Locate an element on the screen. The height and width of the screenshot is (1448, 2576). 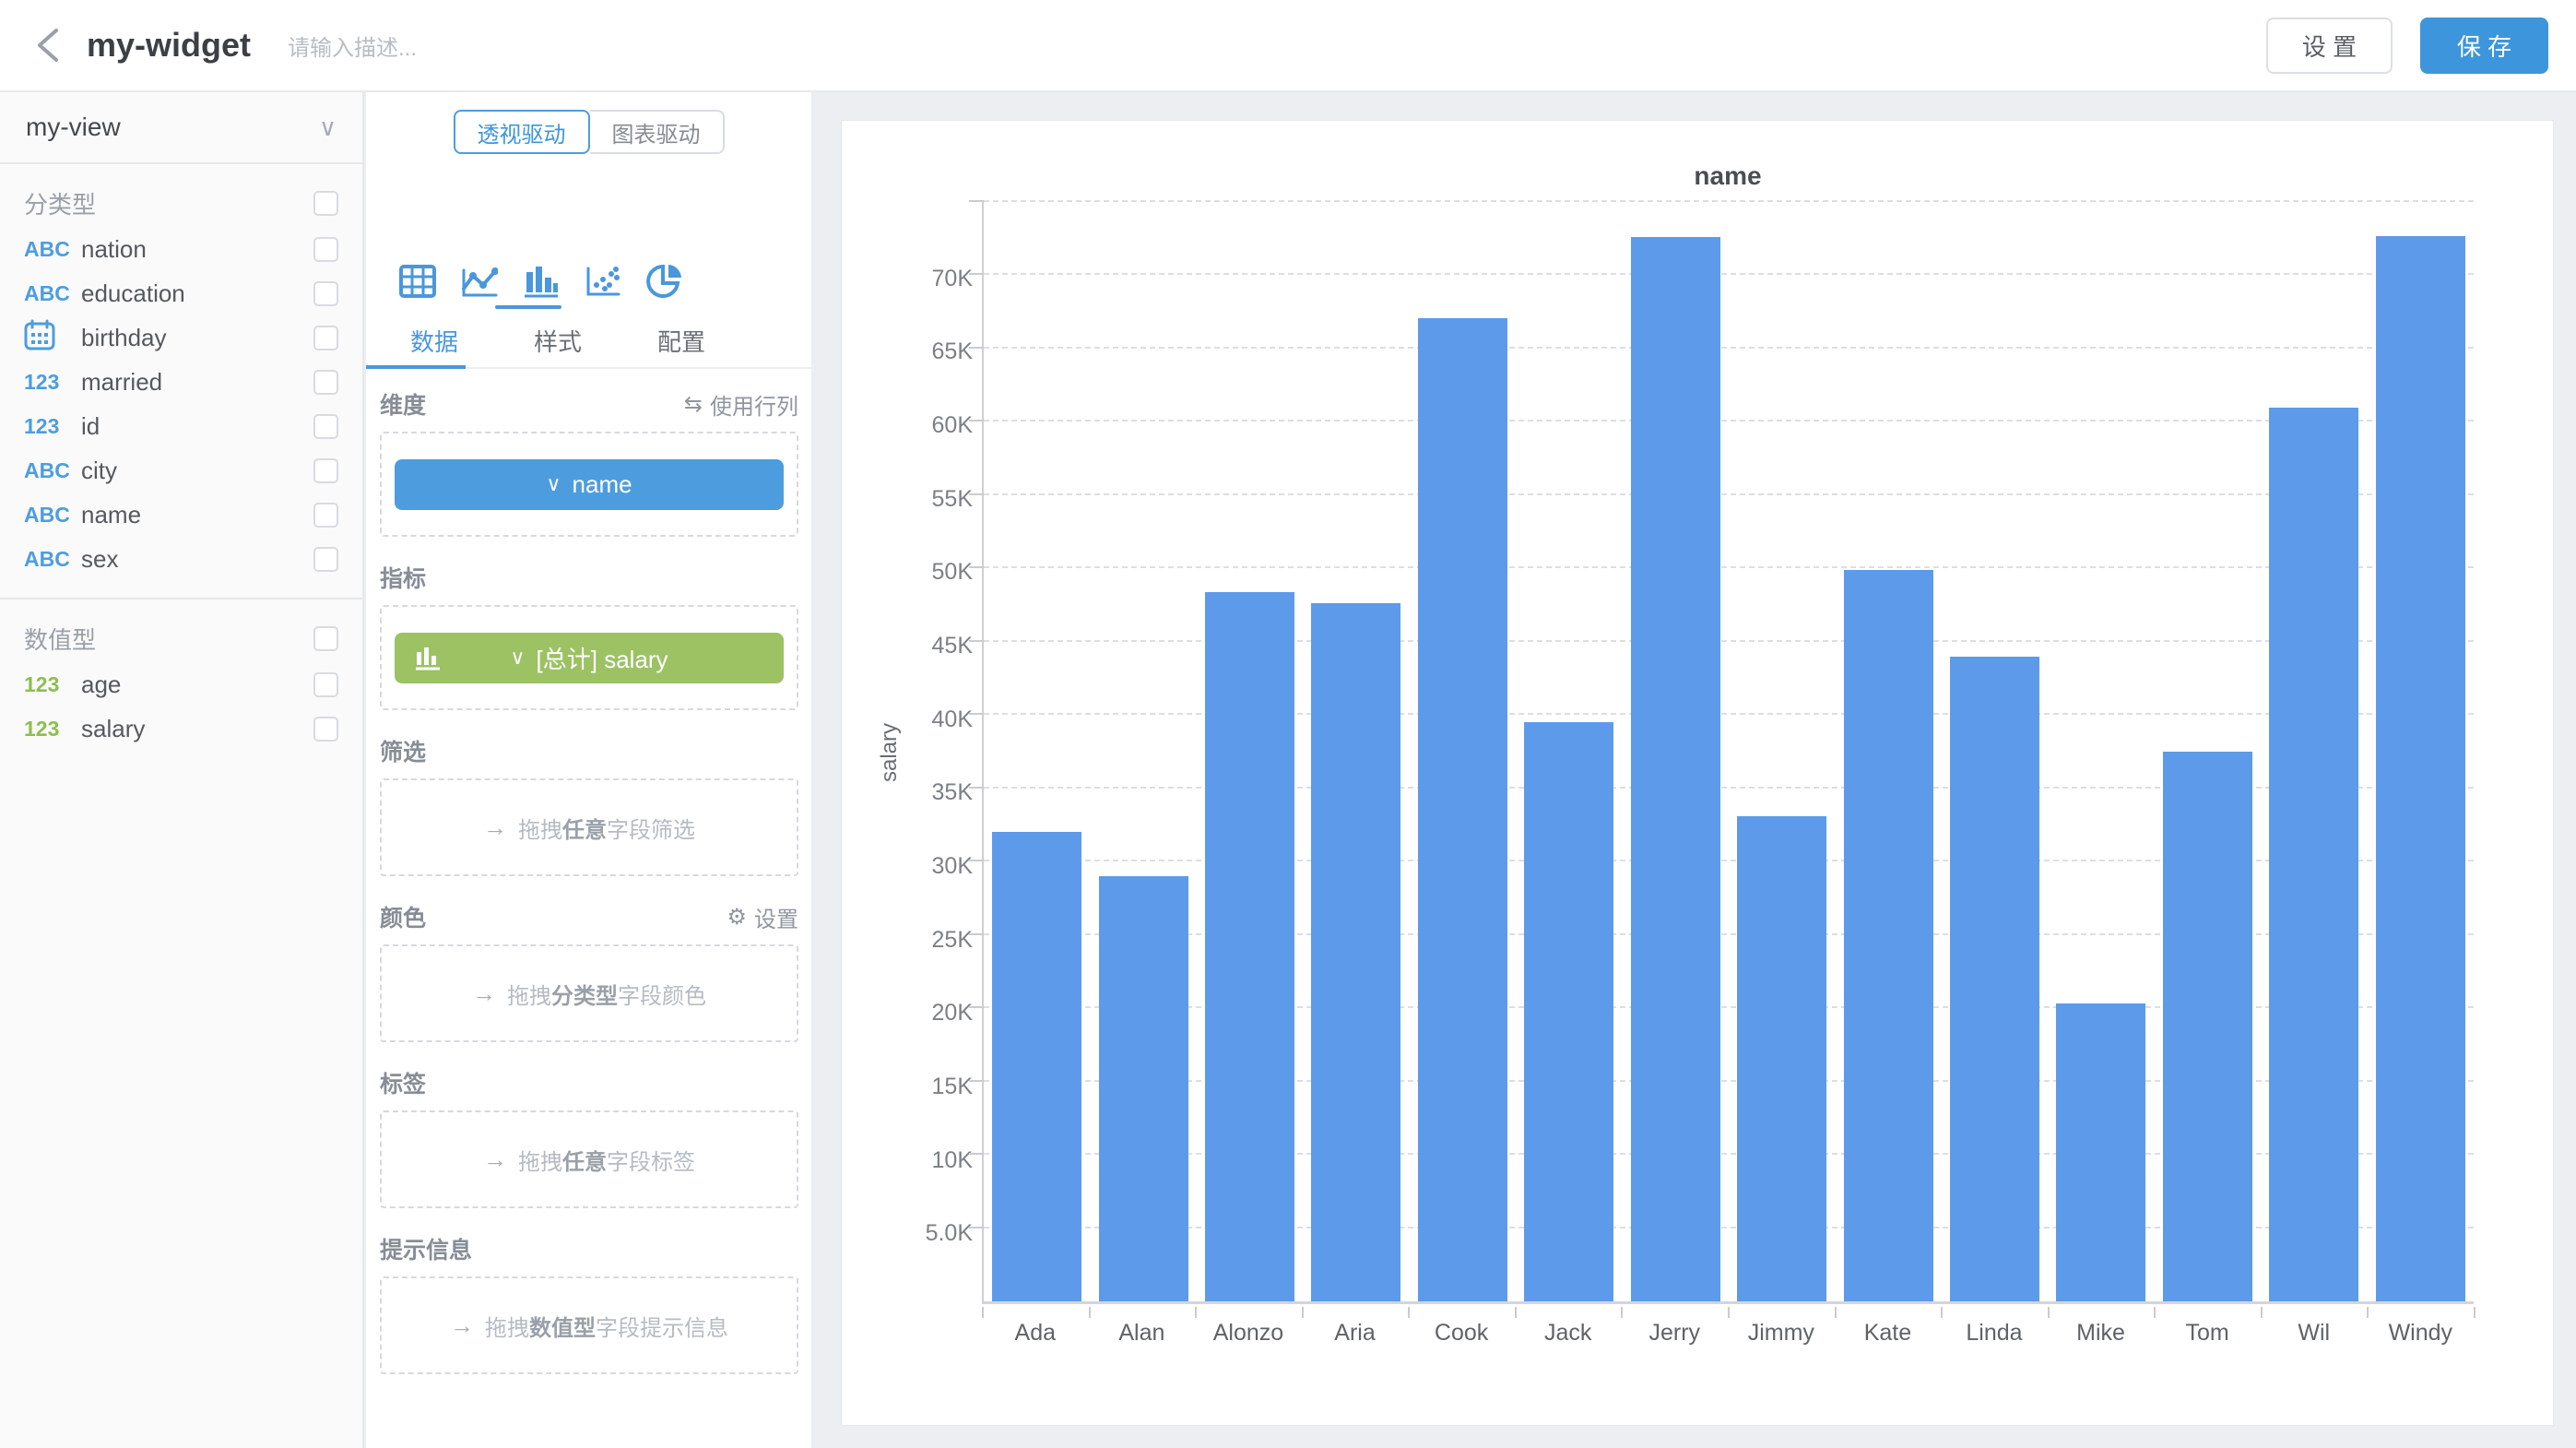
bar-Linda is located at coordinates (1994, 978).